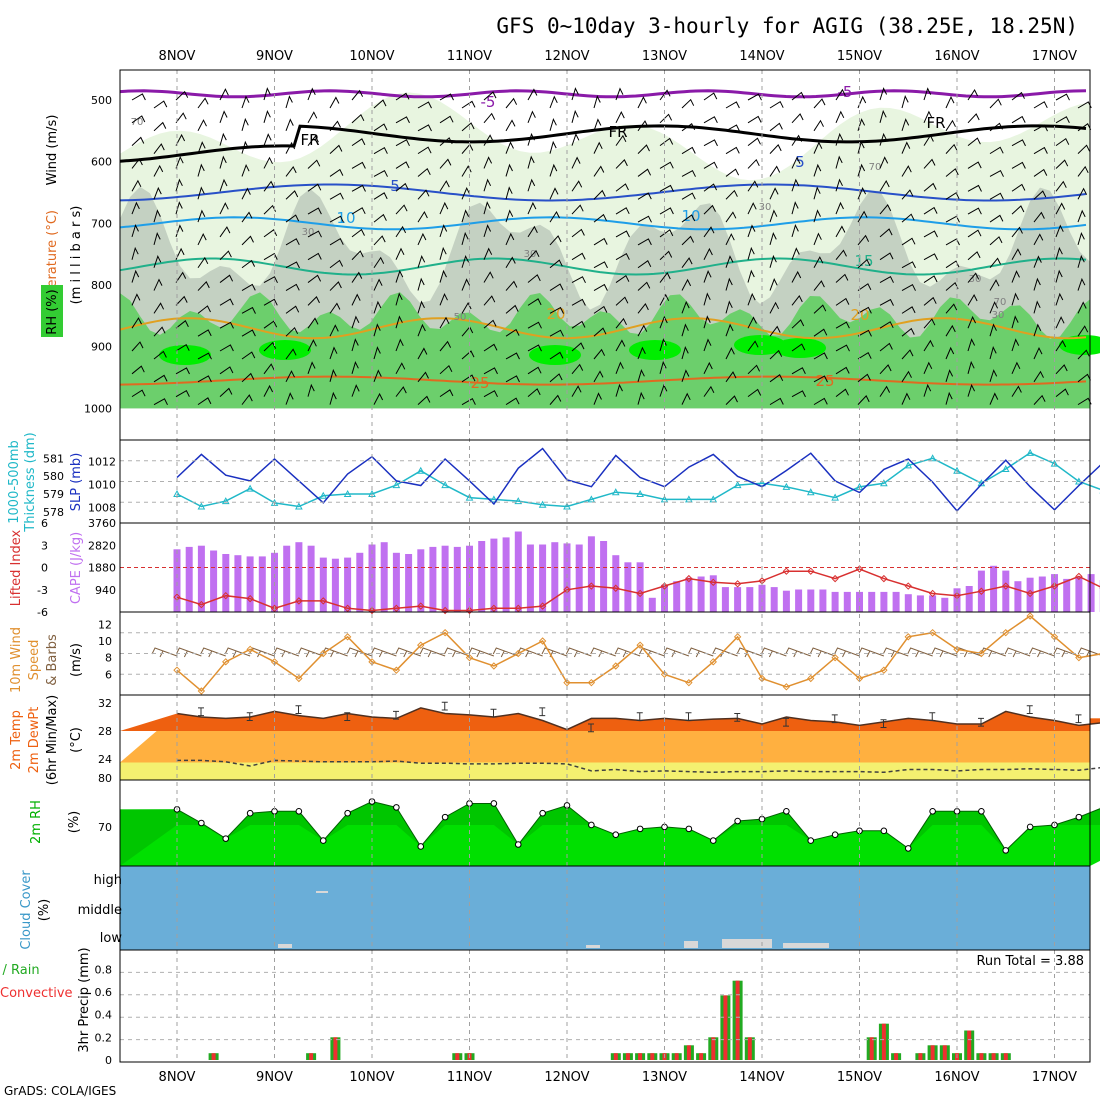 This screenshot has height=1100, width=1100. I want to click on contour-label: 15, so click(863, 261).